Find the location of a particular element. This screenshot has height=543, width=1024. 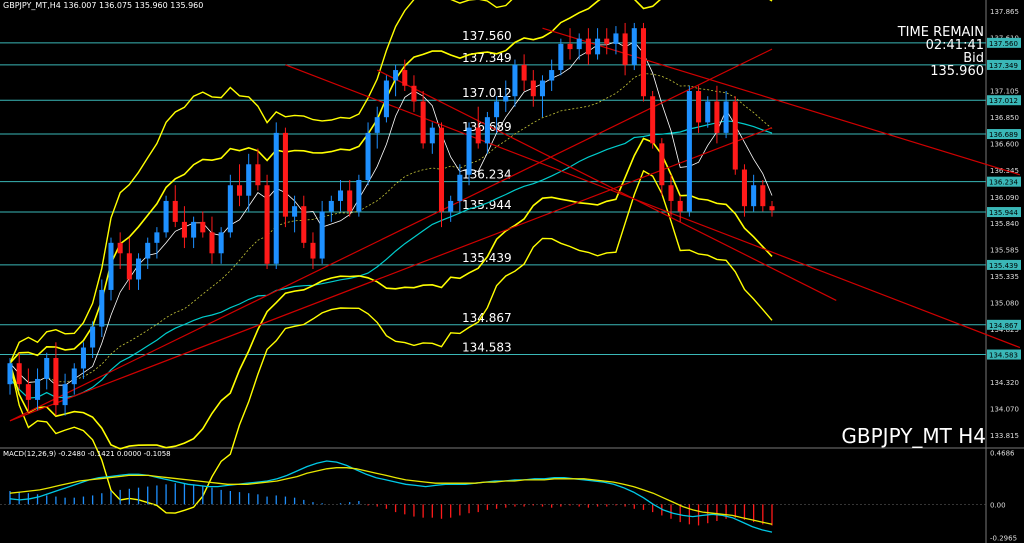

level-tag-text: 136.234 is located at coordinates (1003, 183).